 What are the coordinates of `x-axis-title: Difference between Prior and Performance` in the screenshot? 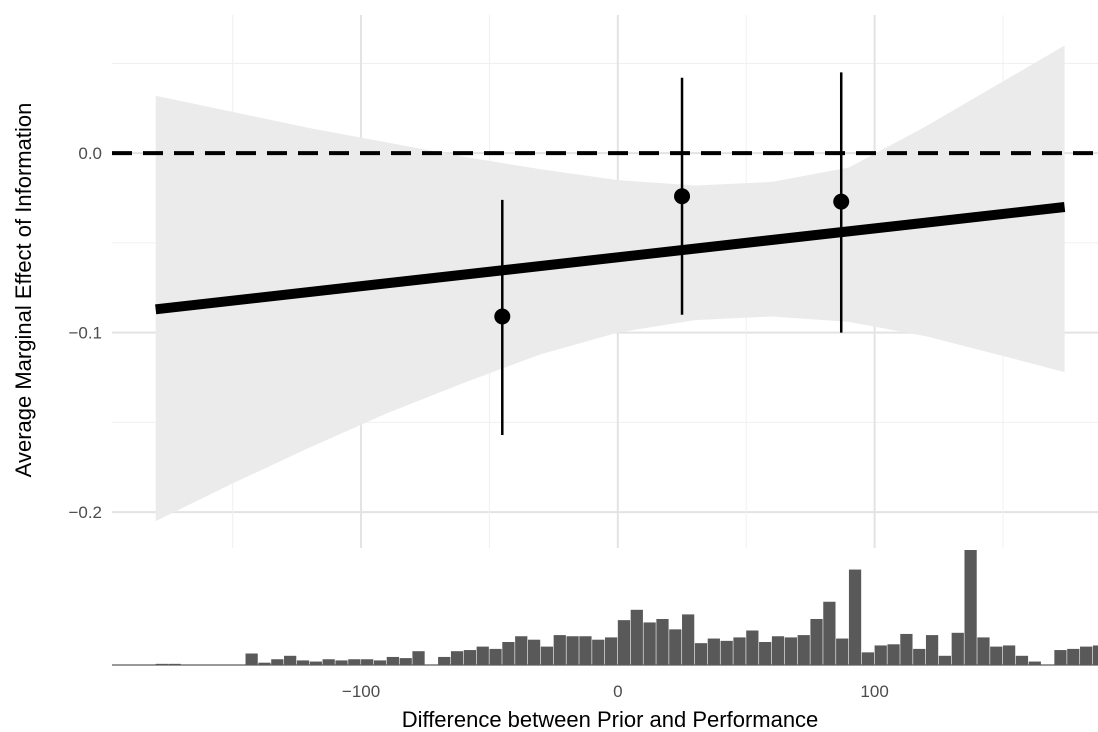 It's located at (610, 719).